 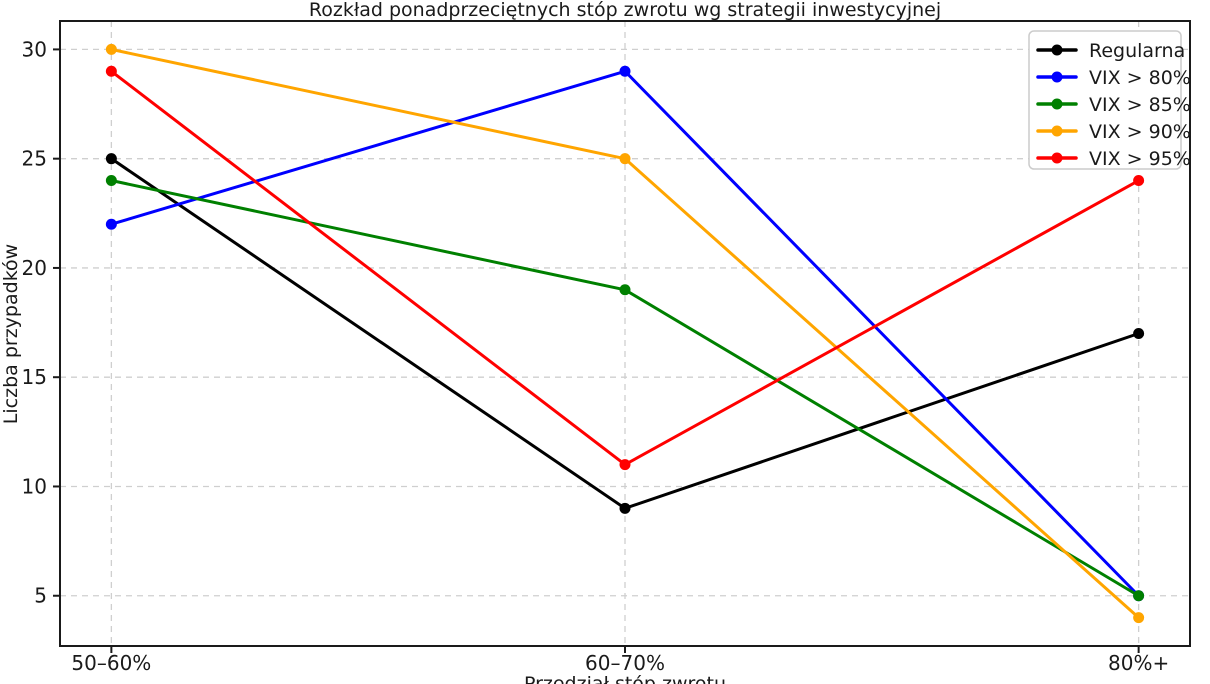 What do you see at coordinates (1140, 159) in the screenshot?
I see `legend-item-label: VIX > 95%` at bounding box center [1140, 159].